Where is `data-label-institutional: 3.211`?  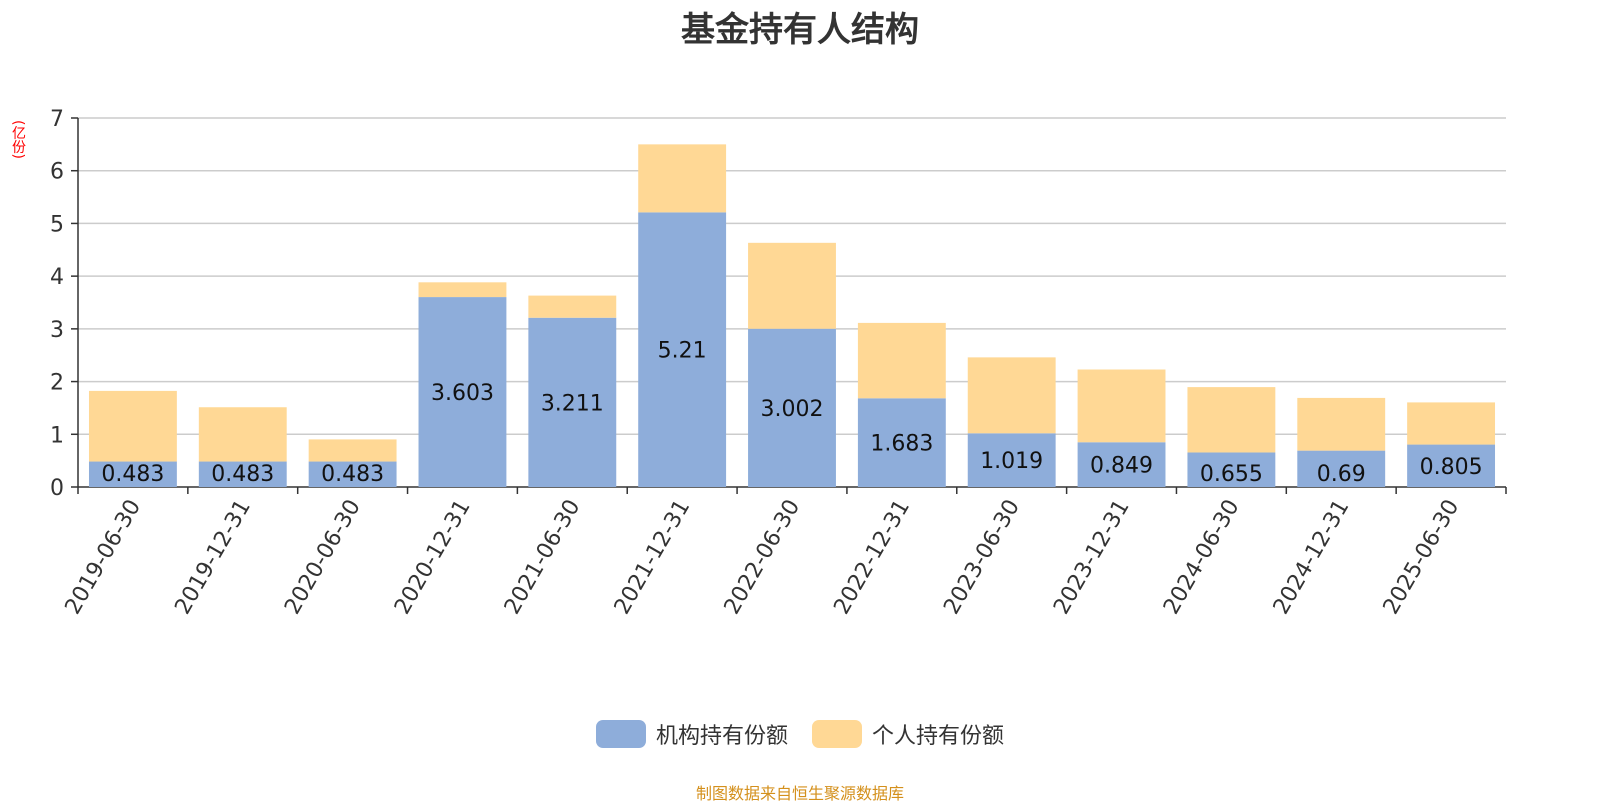 data-label-institutional: 3.211 is located at coordinates (572, 403).